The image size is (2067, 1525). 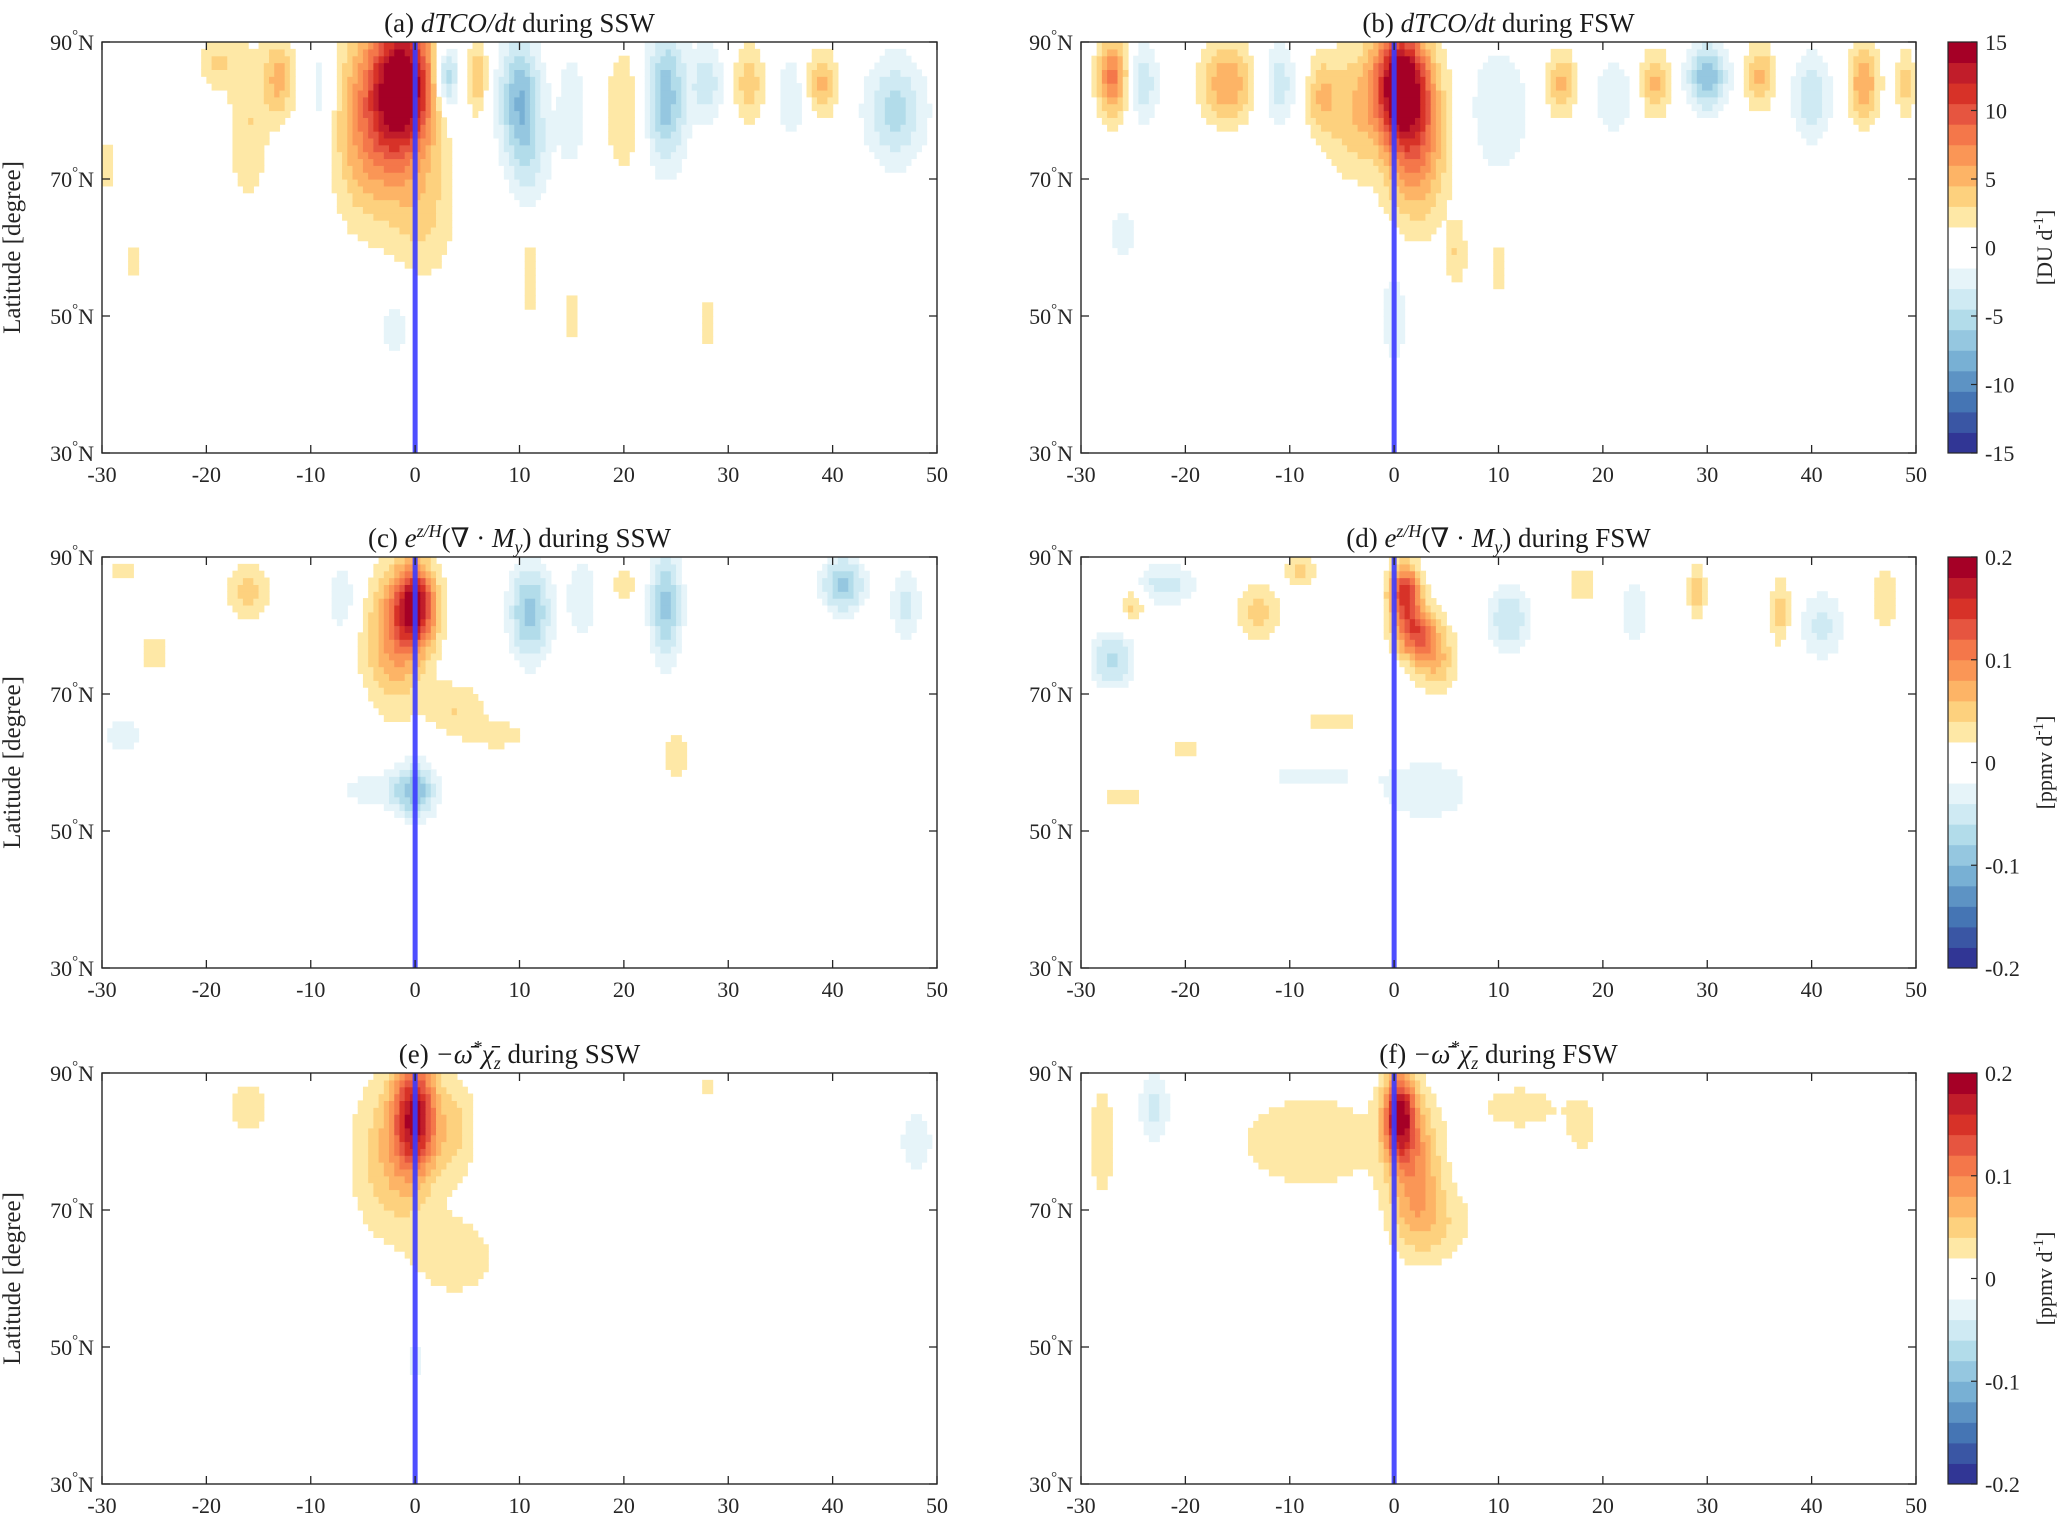 I want to click on colorbar-tick-label: 0.1, so click(x=1999, y=660).